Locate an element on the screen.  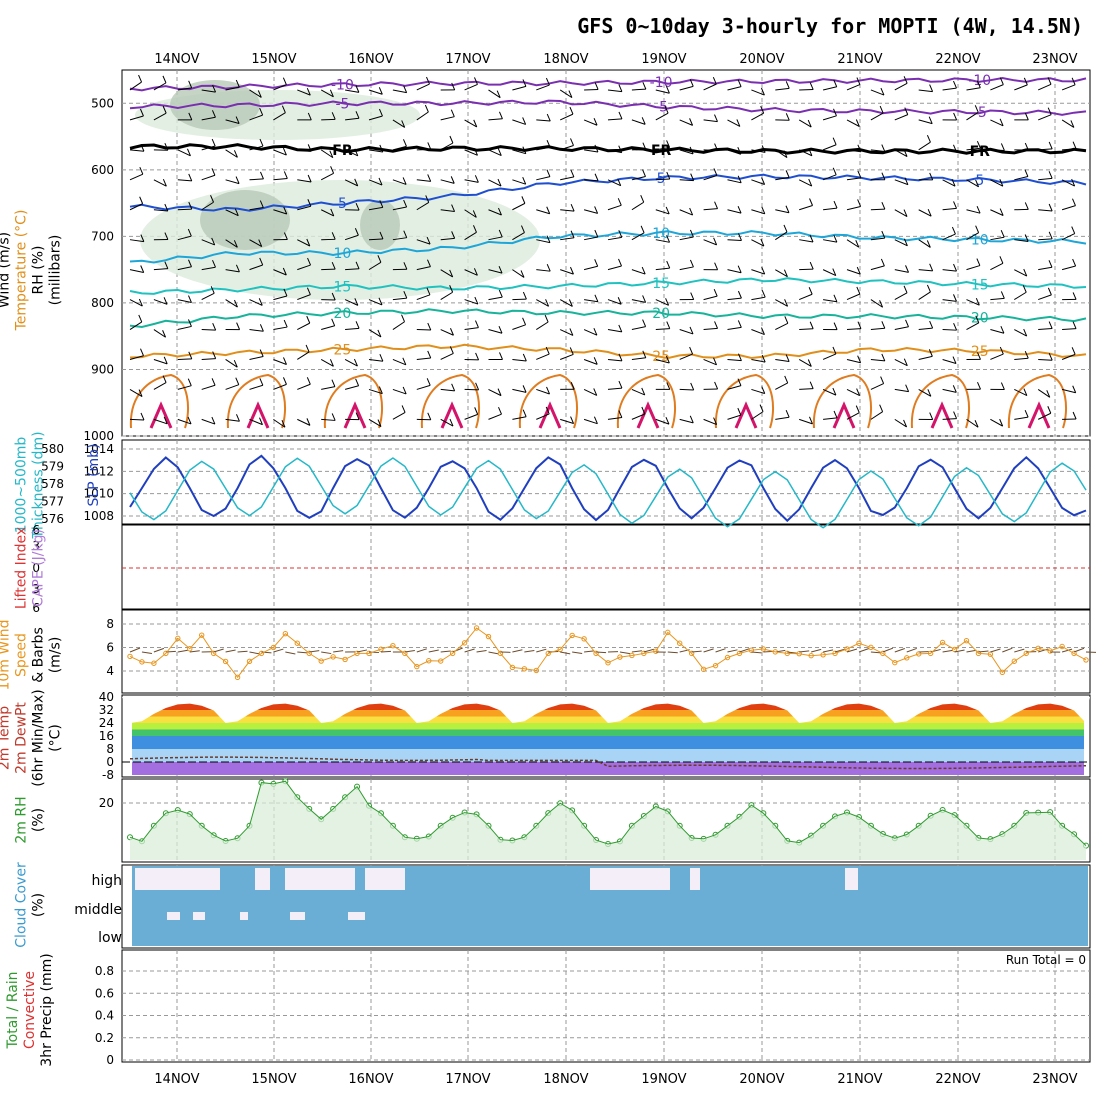
upper-tick-800: 800 is located at coordinates (102, 303).